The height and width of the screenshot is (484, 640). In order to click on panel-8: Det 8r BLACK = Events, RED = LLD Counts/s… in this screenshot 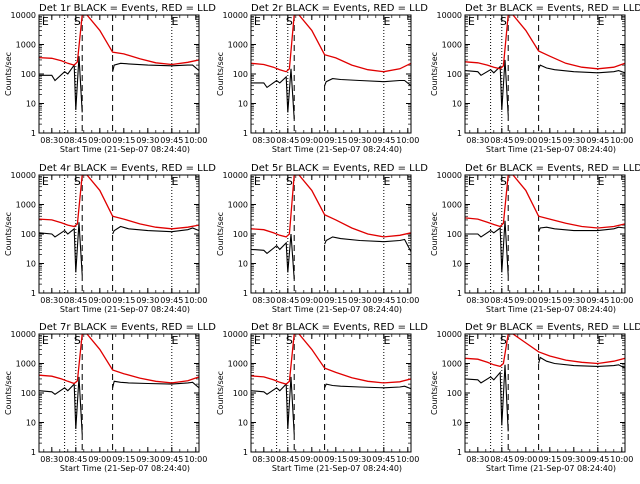, I will do `click(322, 397)`.